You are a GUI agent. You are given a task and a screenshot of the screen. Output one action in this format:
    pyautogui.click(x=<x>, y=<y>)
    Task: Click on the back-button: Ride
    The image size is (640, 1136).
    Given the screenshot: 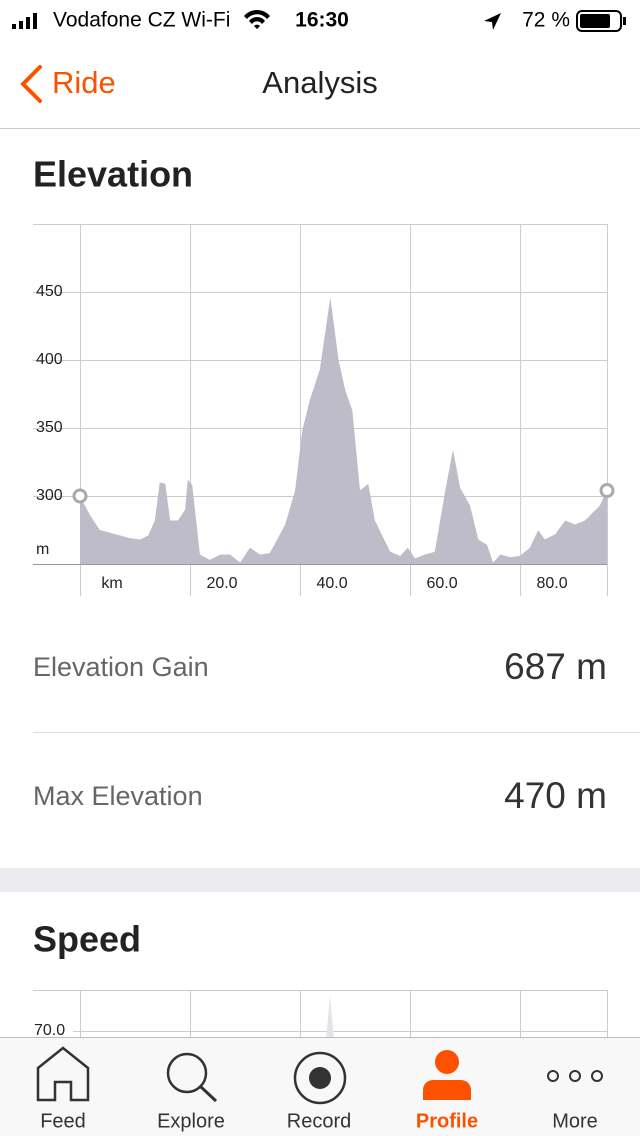 What is the action you would take?
    pyautogui.click(x=68, y=84)
    